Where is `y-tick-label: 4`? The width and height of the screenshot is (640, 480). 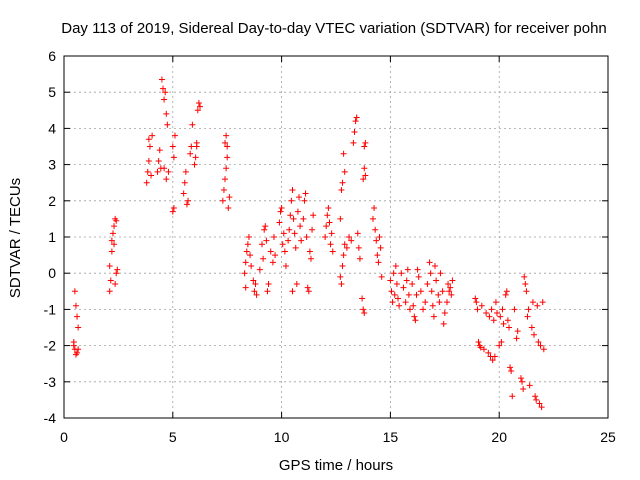
y-tick-label: 4 is located at coordinates (52, 128).